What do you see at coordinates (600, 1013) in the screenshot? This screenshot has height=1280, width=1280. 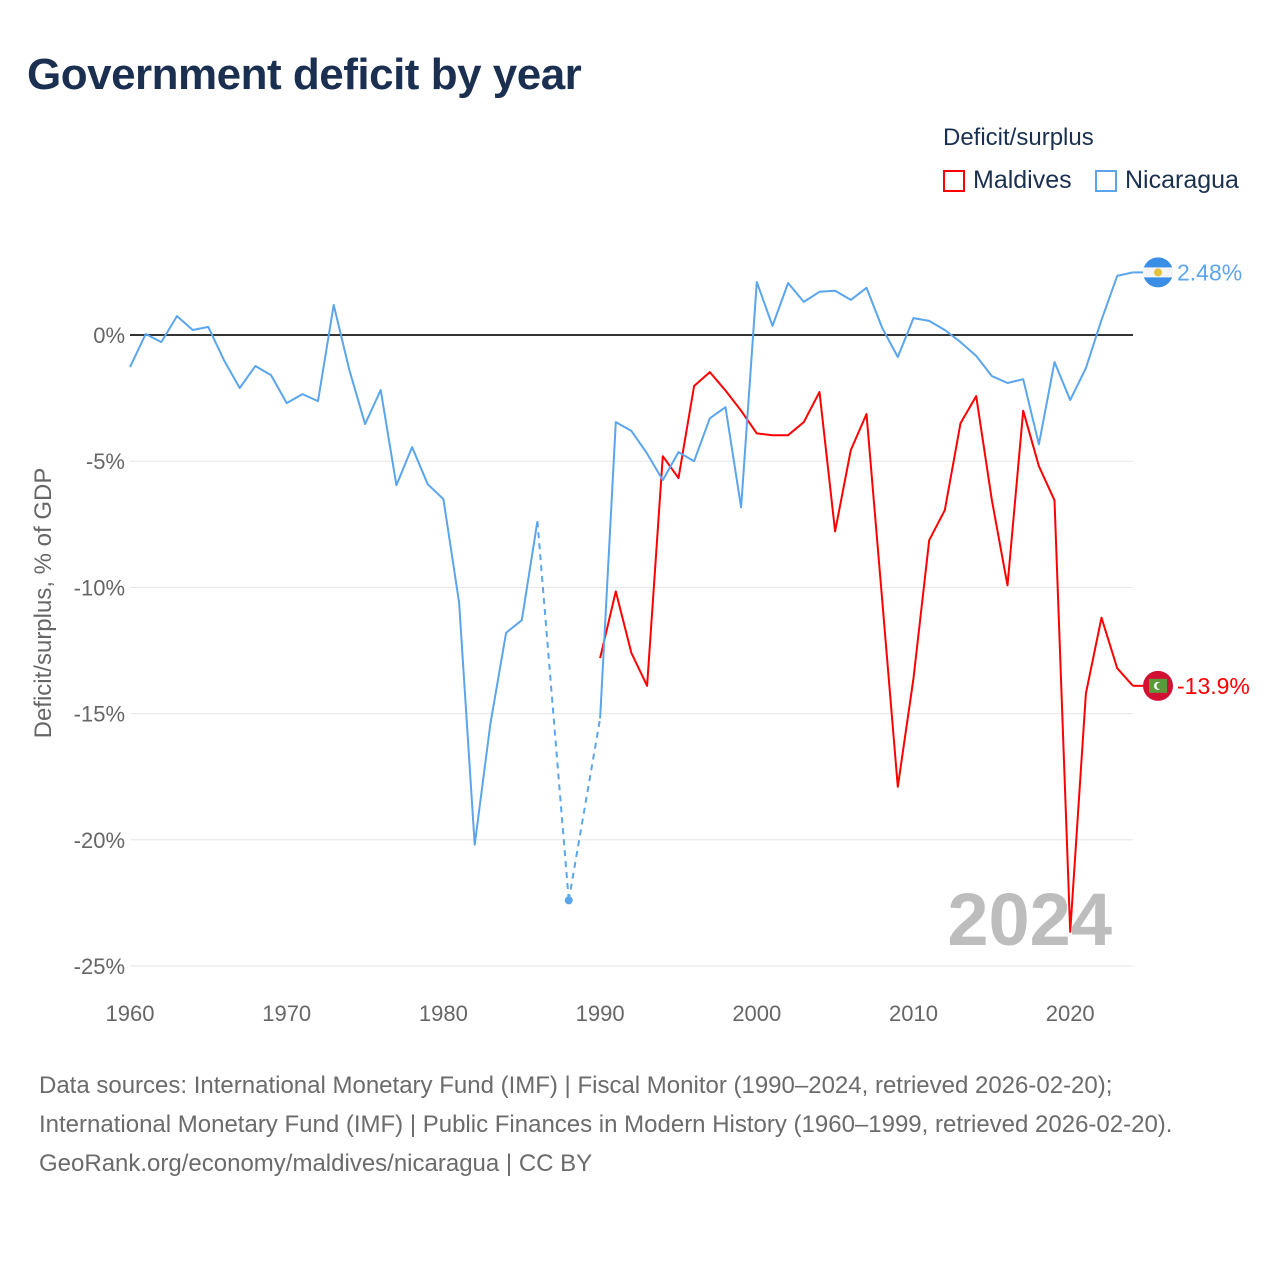 I see `x-tick-label: 1990` at bounding box center [600, 1013].